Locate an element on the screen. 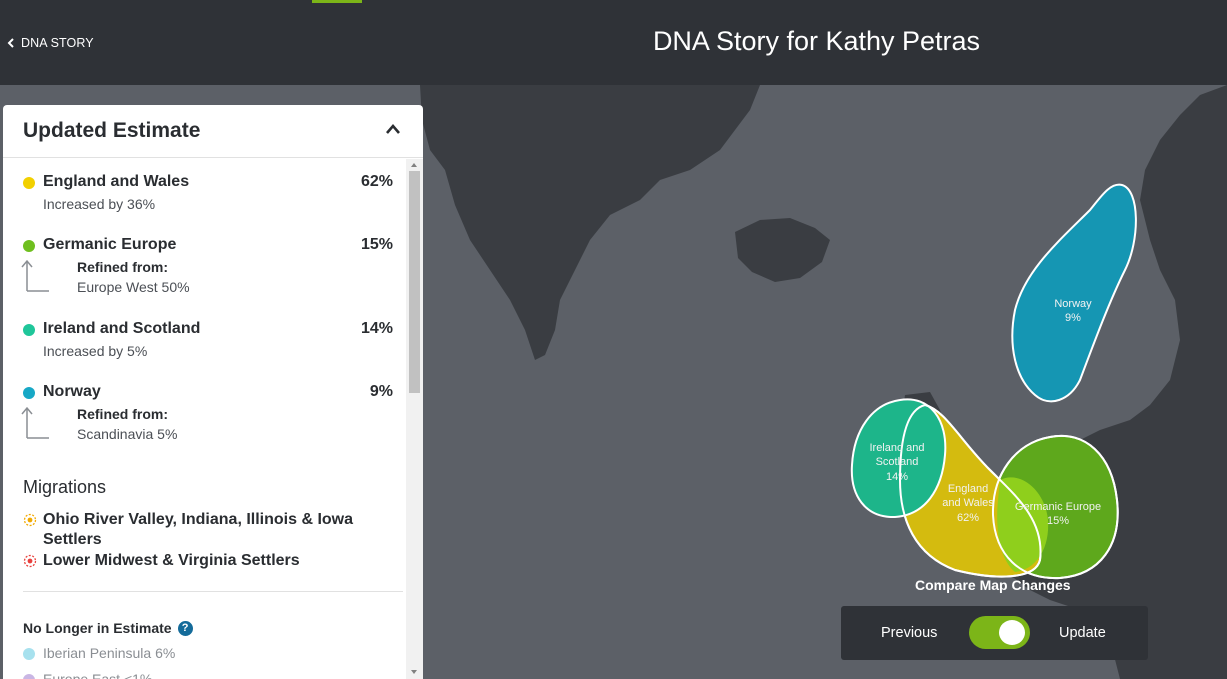  update-label: Update is located at coordinates (1082, 633).